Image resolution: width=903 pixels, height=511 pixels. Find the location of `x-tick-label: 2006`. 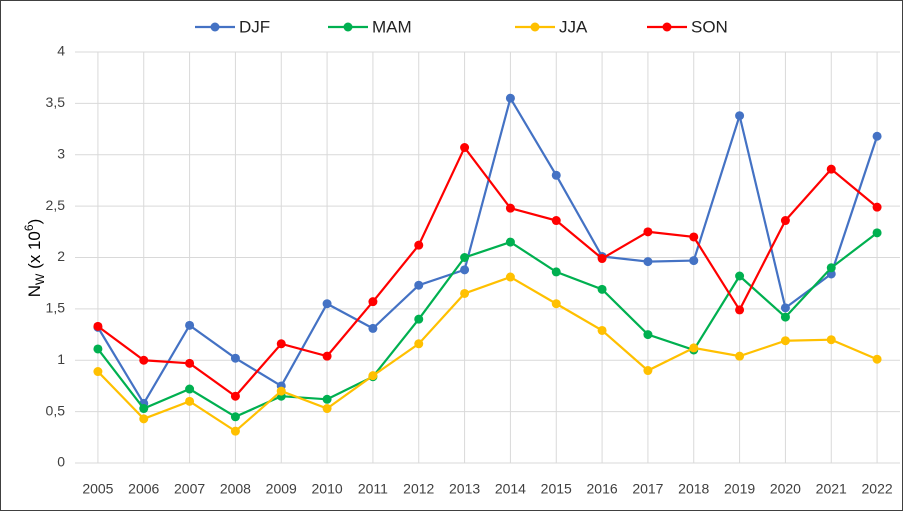

x-tick-label: 2006 is located at coordinates (143, 489).